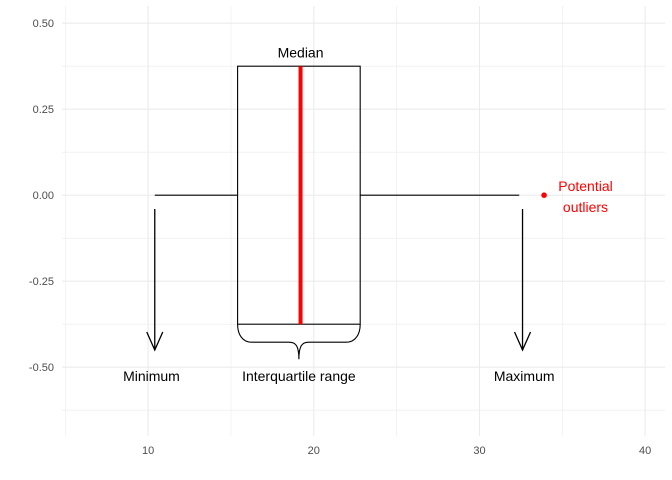 The width and height of the screenshot is (672, 480). I want to click on x-tick-label: 20, so click(314, 451).